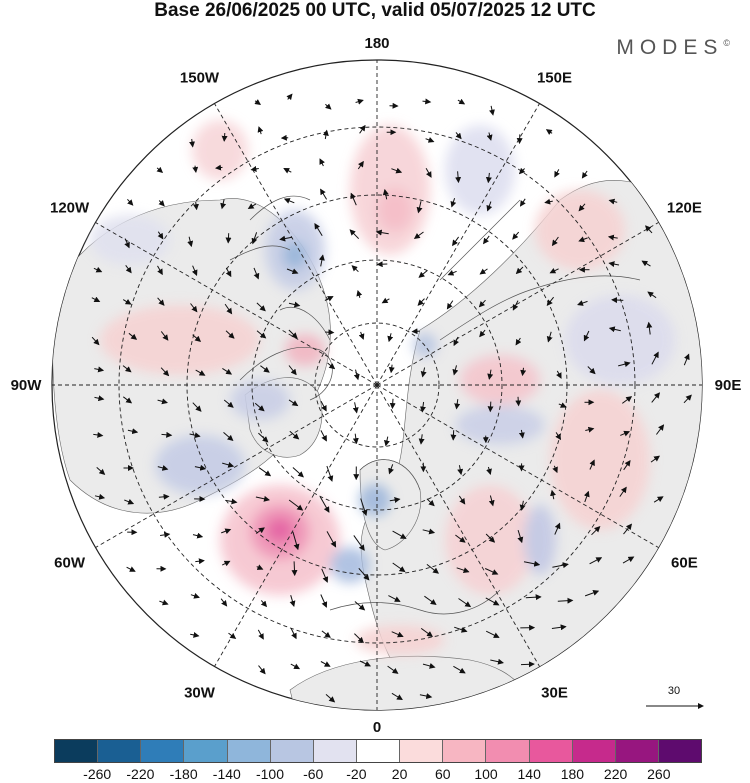 The image size is (750, 783). What do you see at coordinates (554, 78) in the screenshot?
I see `lon-label-150e: 150E` at bounding box center [554, 78].